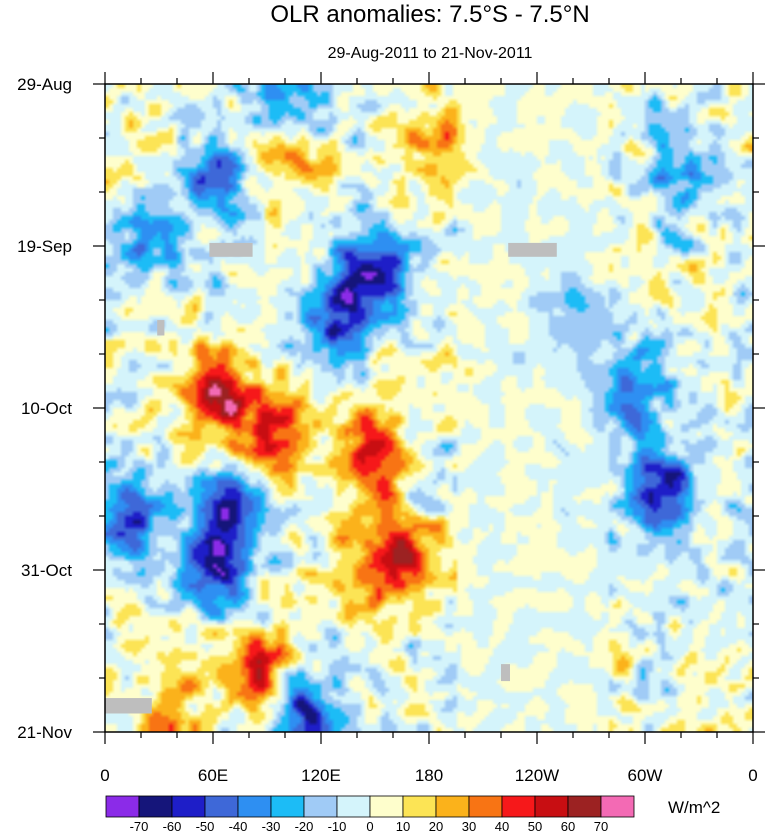 Image resolution: width=772 pixels, height=834 pixels. Describe the element at coordinates (502, 826) in the screenshot. I see `colorbar-label: 40` at that location.